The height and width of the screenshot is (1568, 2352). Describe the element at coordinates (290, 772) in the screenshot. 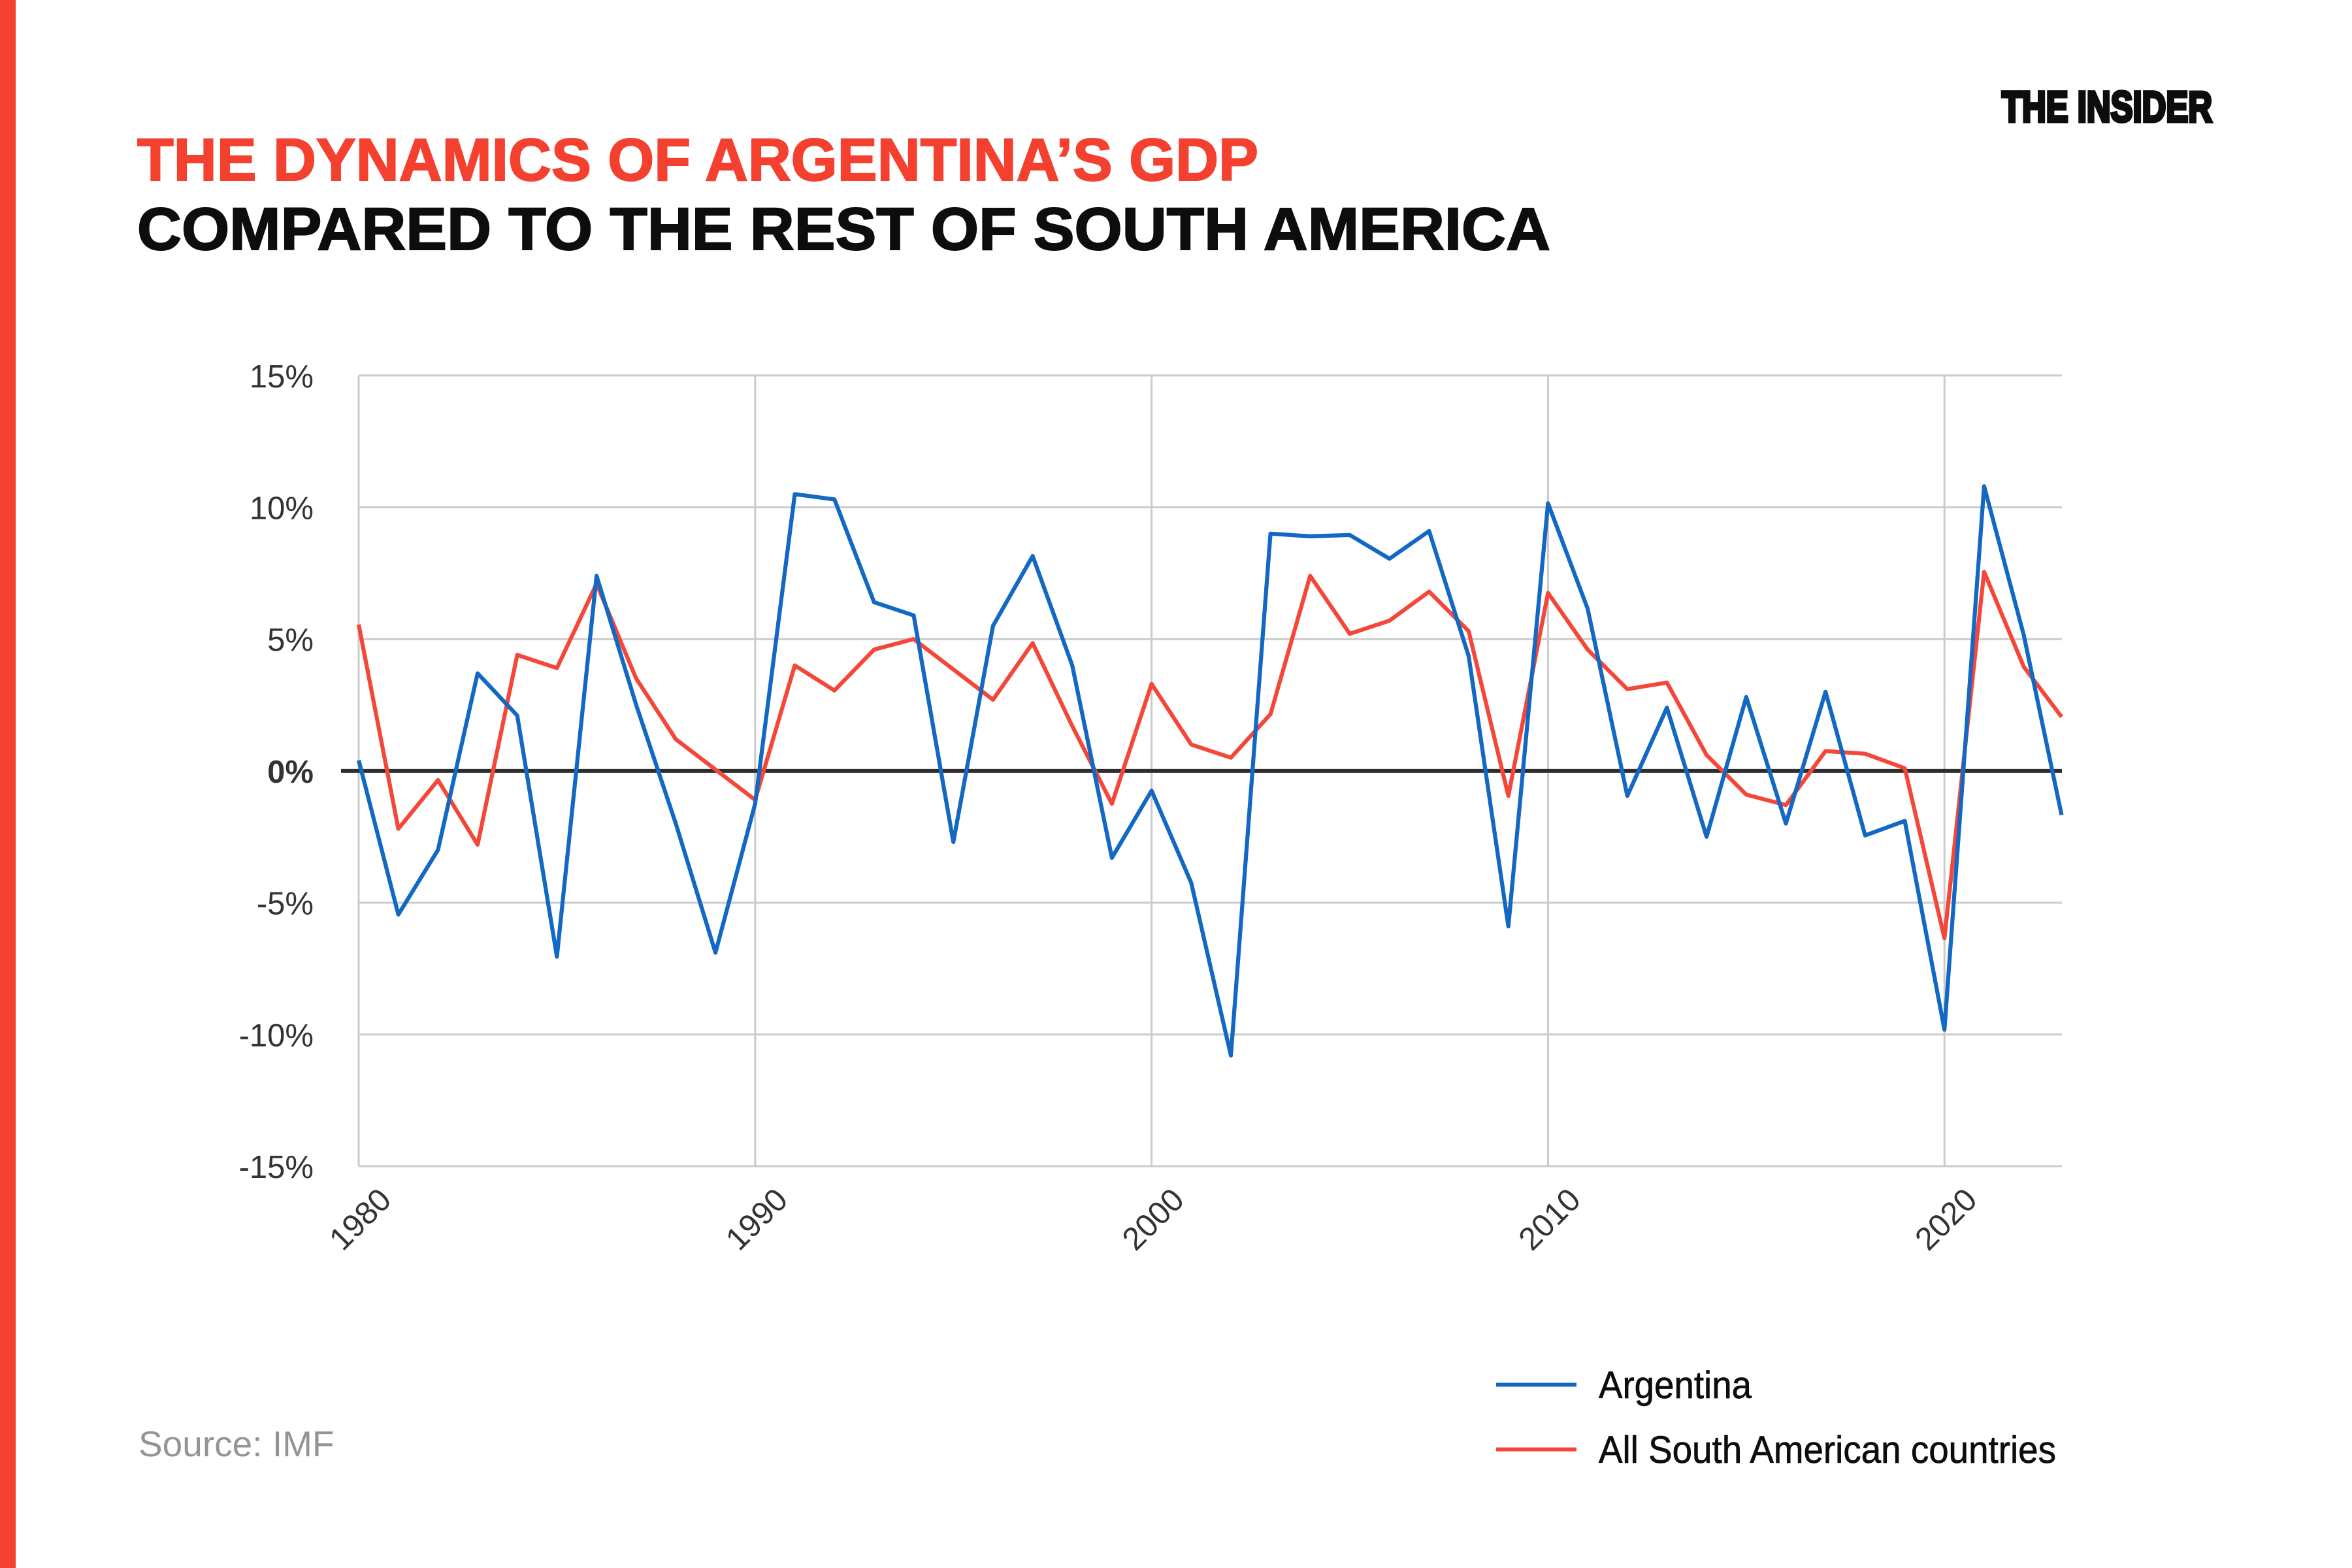

I see `svg-text: 0%` at that location.